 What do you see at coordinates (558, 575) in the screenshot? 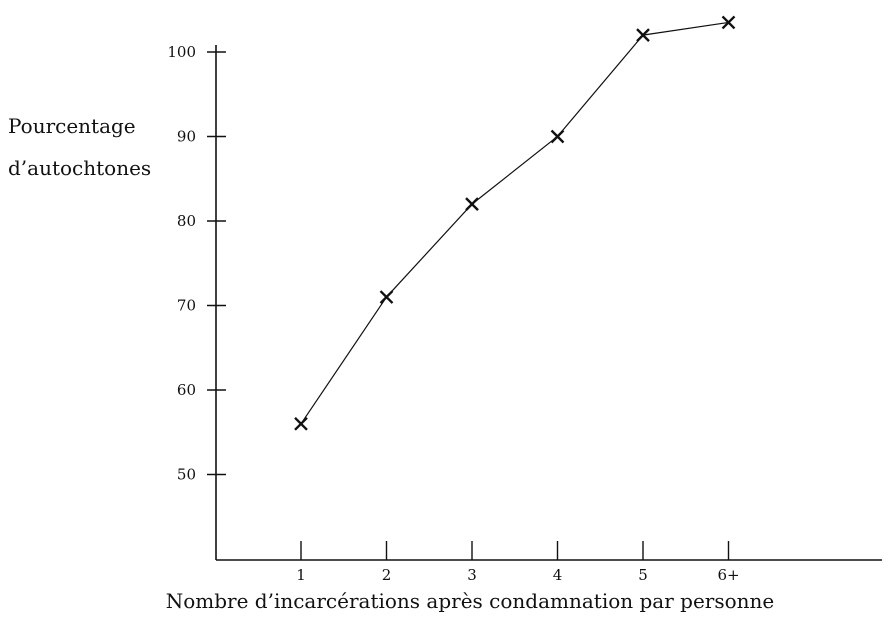
I see `x-tick-label: 4` at bounding box center [558, 575].